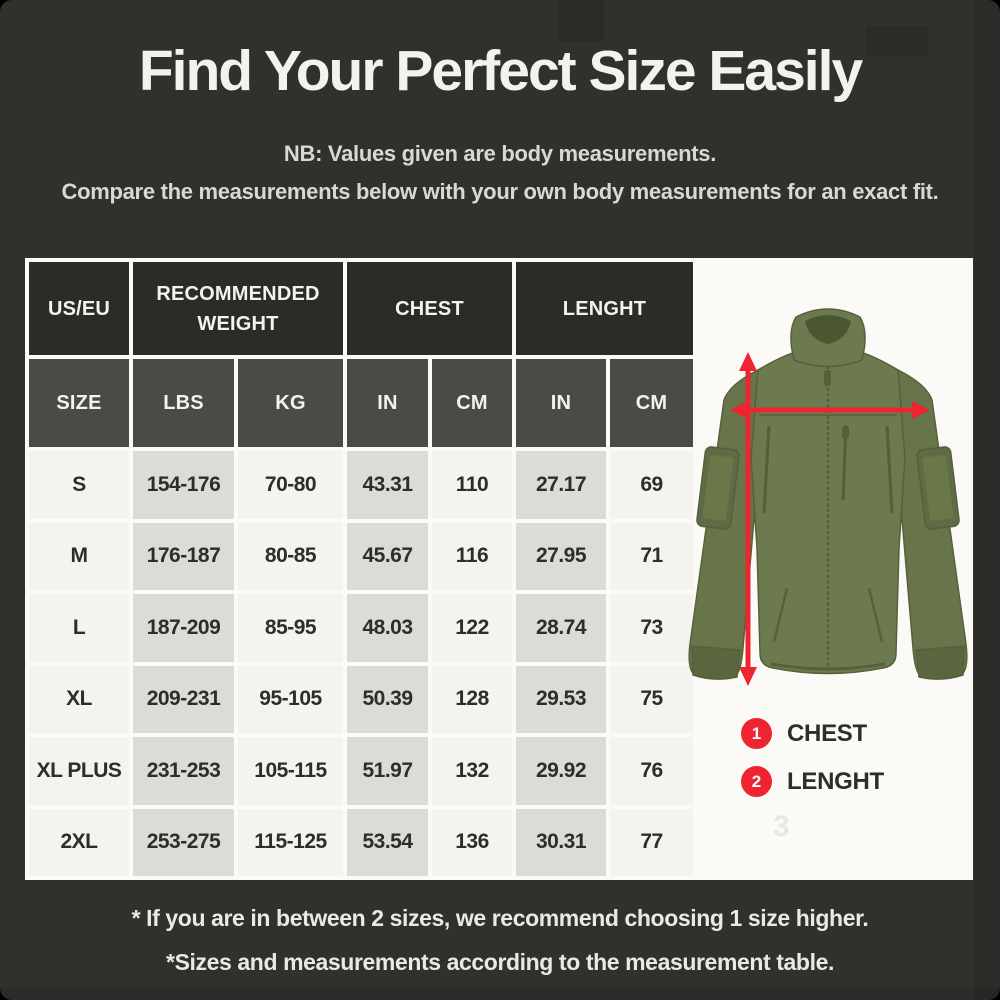  Describe the element at coordinates (718, 488) in the screenshot. I see `jacket-left-sleeve-velcro` at that location.